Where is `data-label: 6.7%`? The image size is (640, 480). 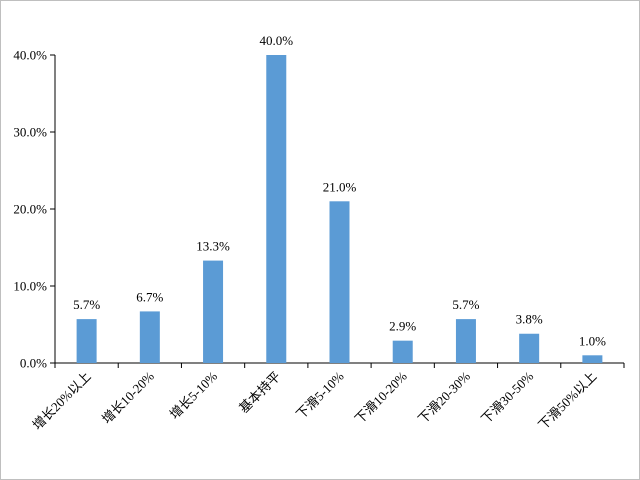
data-label: 6.7% is located at coordinates (149, 296).